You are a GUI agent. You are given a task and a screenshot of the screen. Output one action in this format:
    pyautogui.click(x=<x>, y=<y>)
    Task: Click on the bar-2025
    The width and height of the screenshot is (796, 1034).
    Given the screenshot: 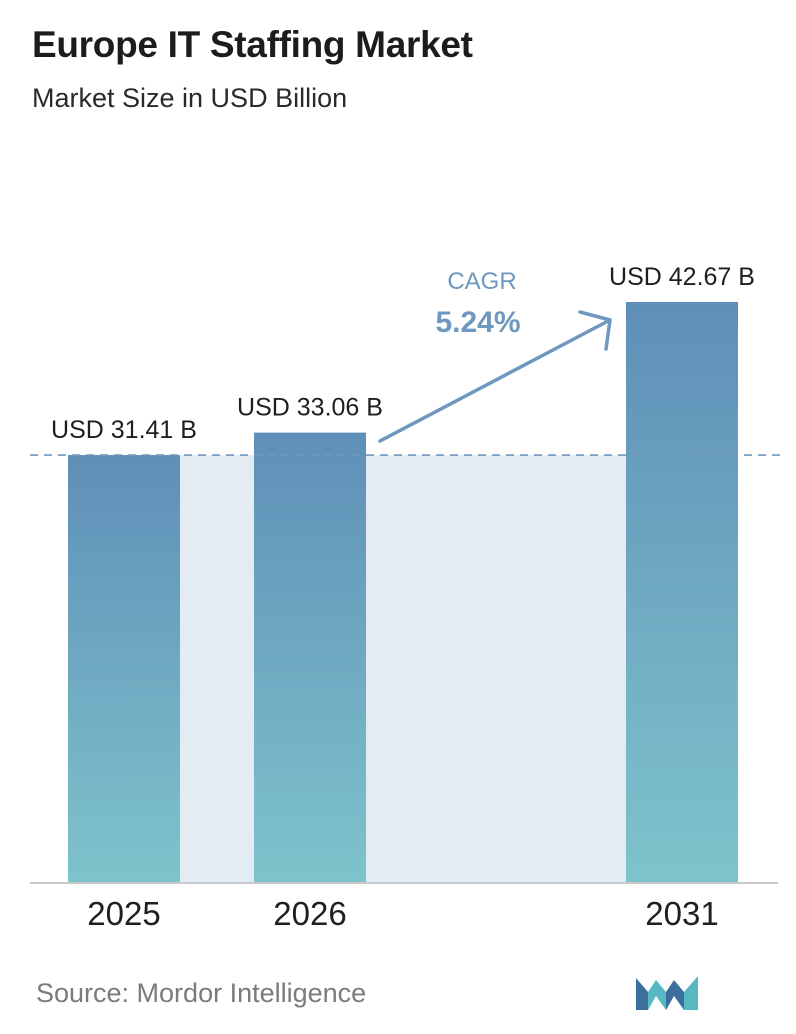 What is the action you would take?
    pyautogui.click(x=124, y=668)
    